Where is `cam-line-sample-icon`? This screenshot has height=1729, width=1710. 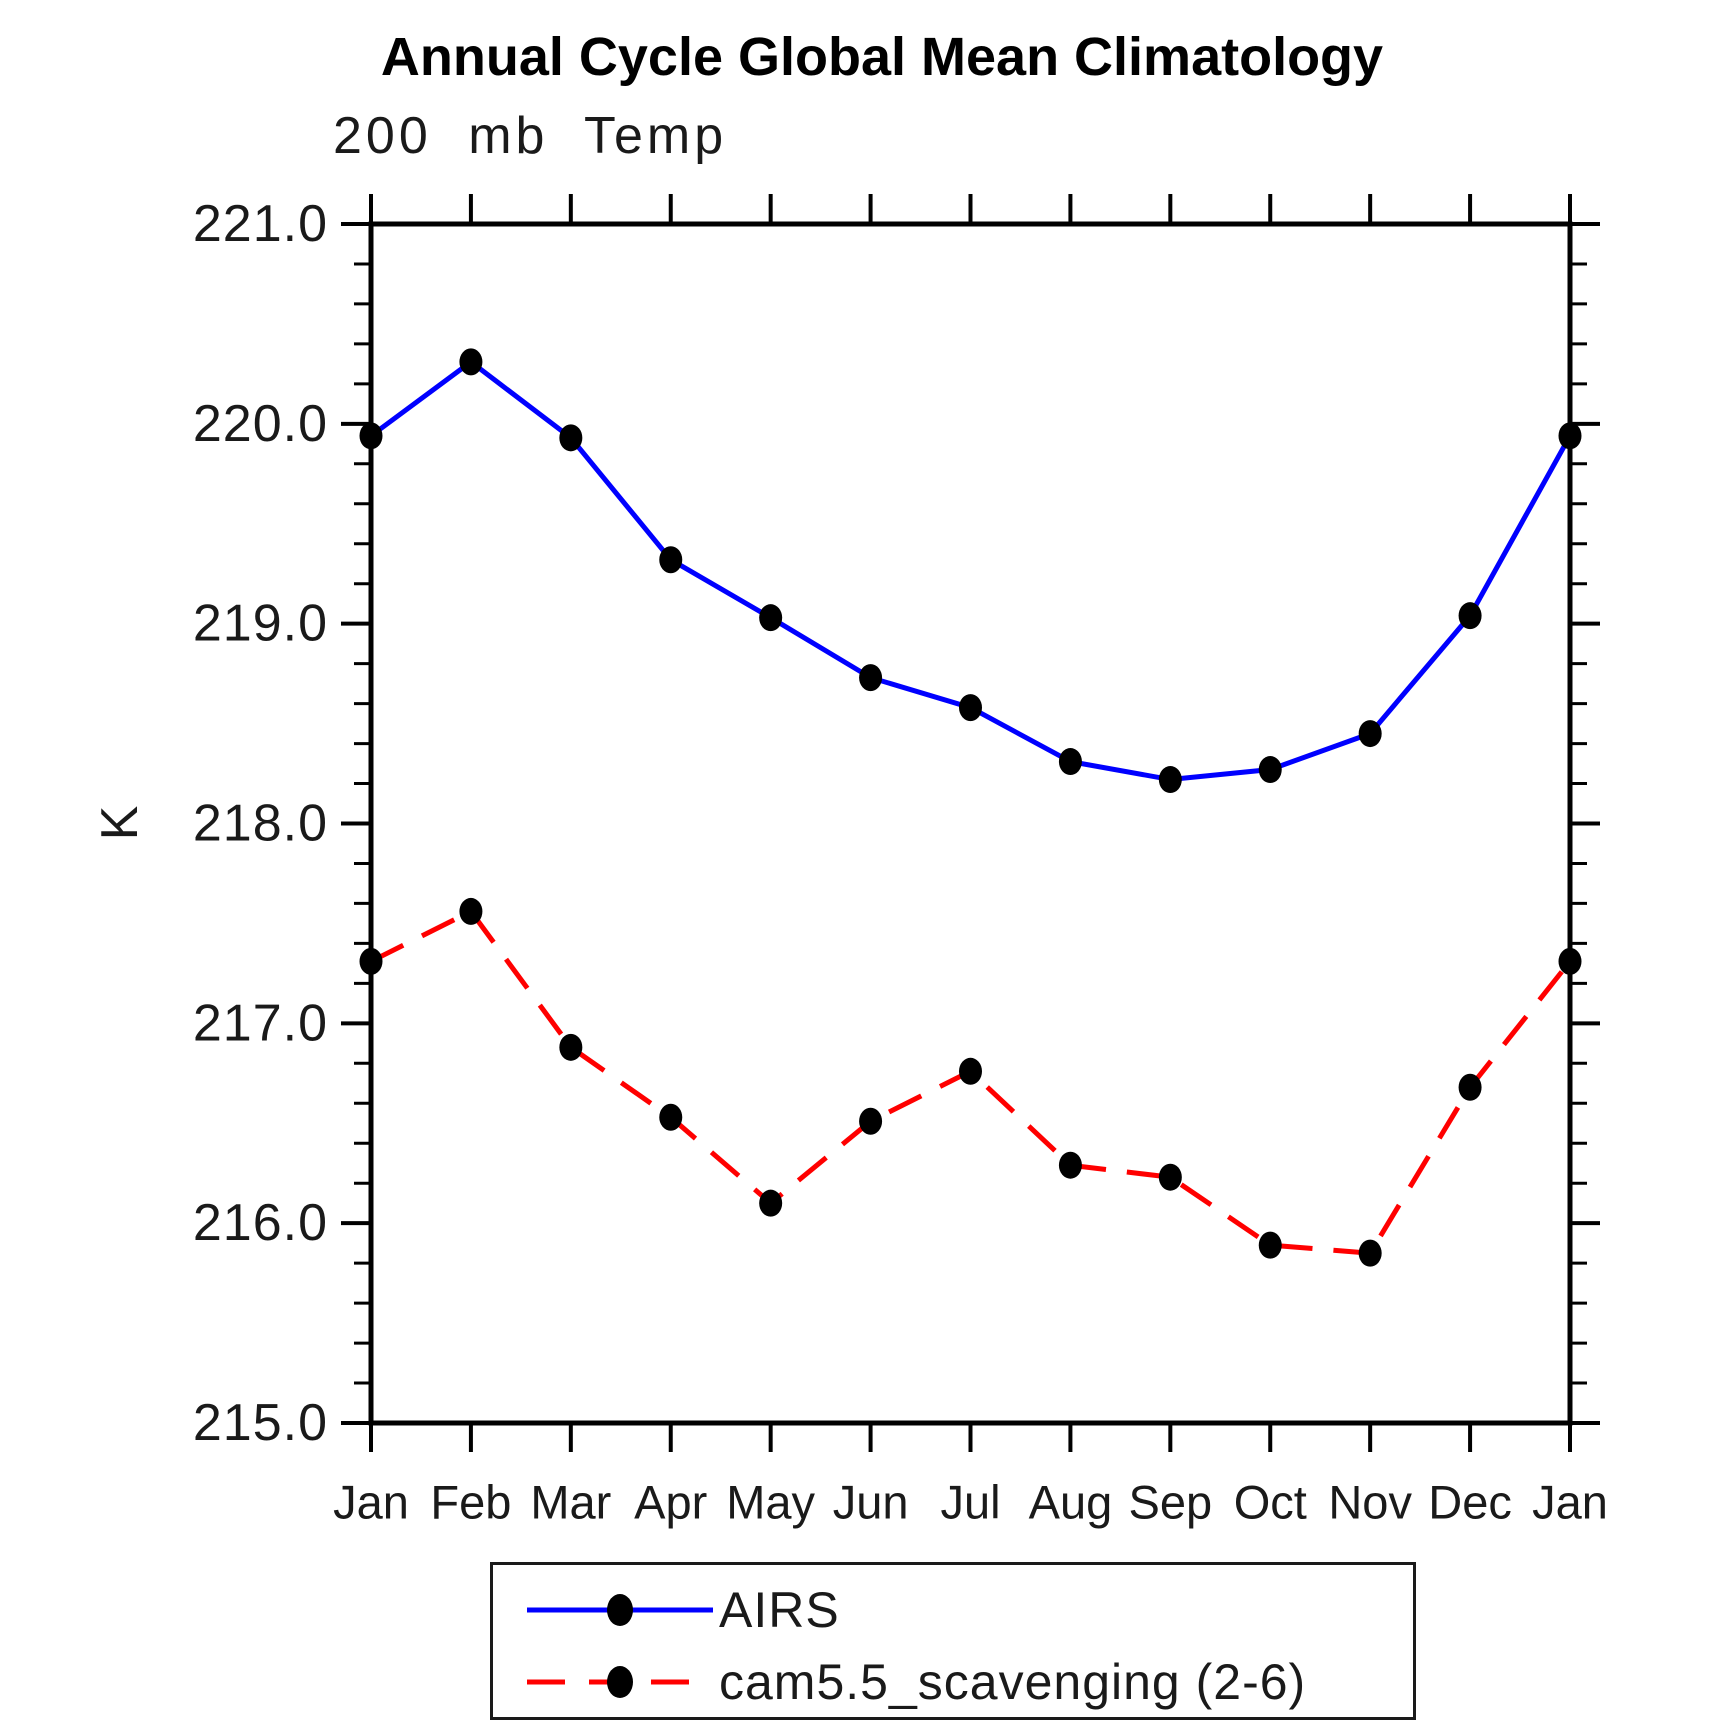 cam-line-sample-icon is located at coordinates (620, 1682).